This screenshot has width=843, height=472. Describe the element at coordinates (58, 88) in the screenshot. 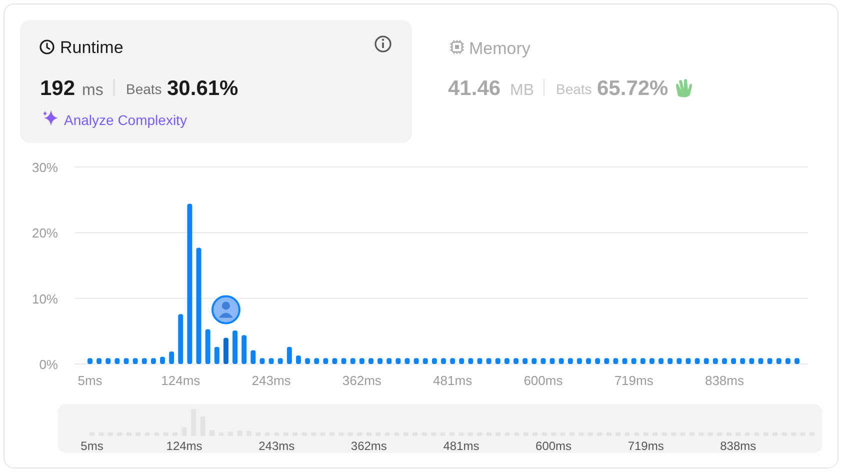

I see `text: 192` at that location.